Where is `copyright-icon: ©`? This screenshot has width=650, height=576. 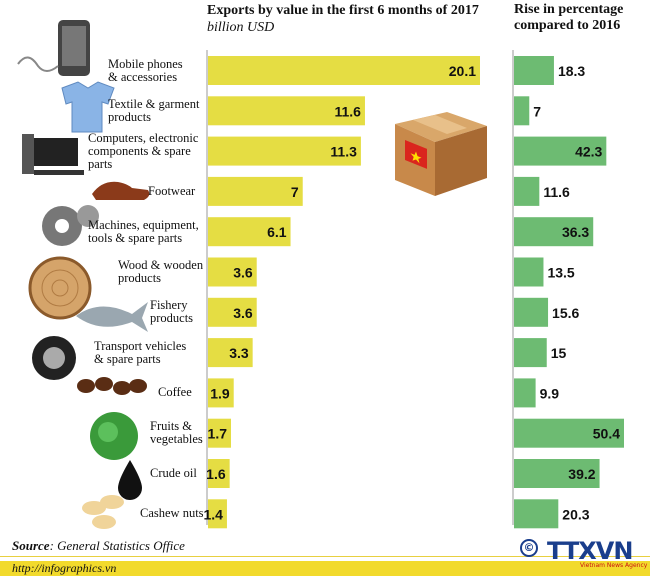
copyright-icon: © is located at coordinates (529, 548).